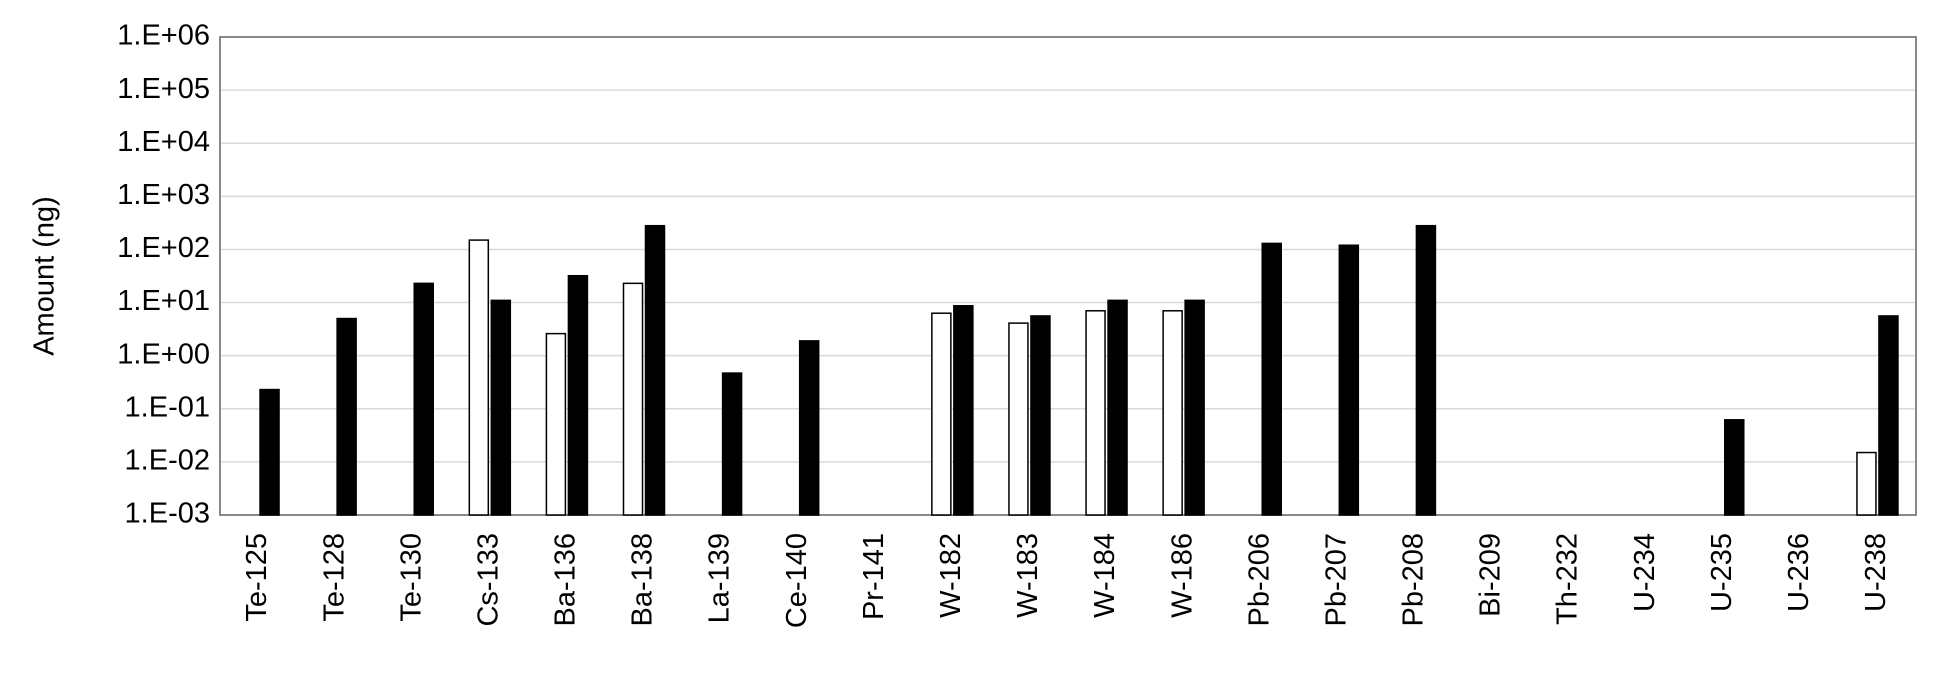 The height and width of the screenshot is (675, 1958). Describe the element at coordinates (1182, 575) in the screenshot. I see `x-tick-label: W-186` at that location.